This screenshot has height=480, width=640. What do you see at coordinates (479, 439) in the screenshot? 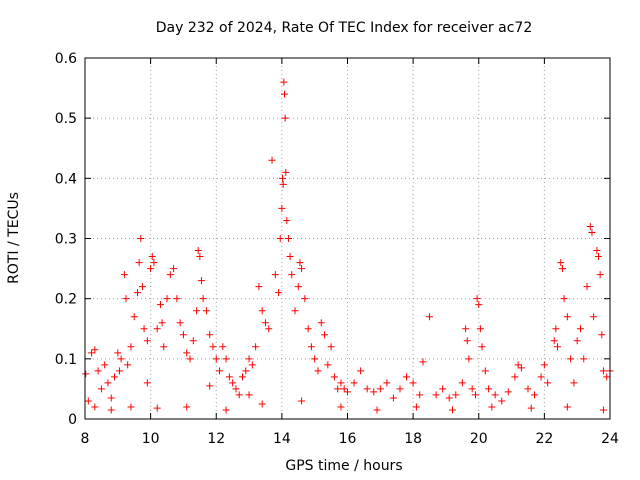
I see `x-tick-label: 20` at bounding box center [479, 439].